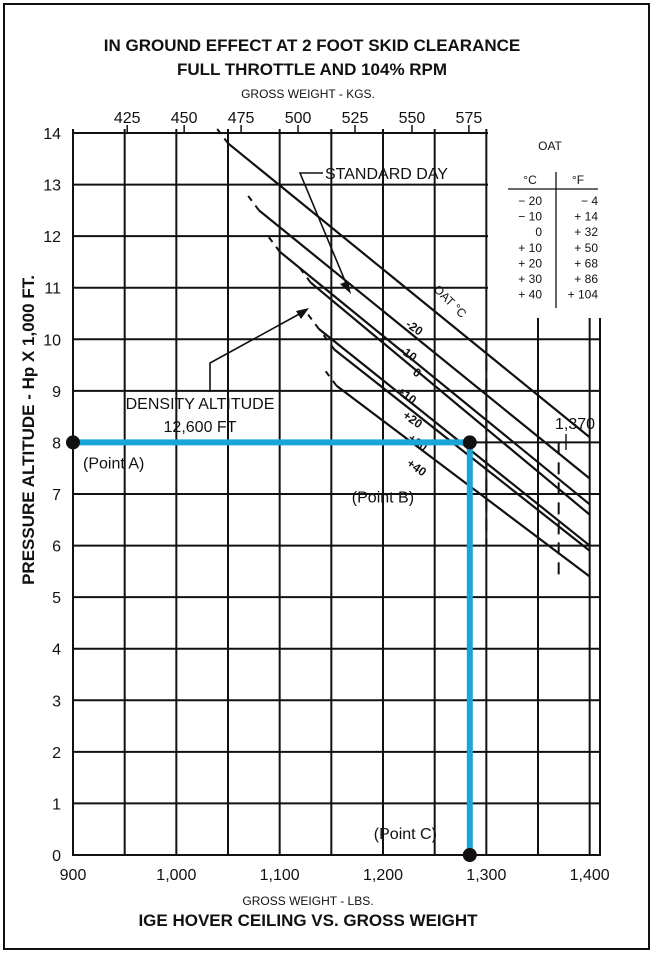 The width and height of the screenshot is (653, 953). Describe the element at coordinates (345, 287) in the screenshot. I see `standard-day-arrowhead` at that location.